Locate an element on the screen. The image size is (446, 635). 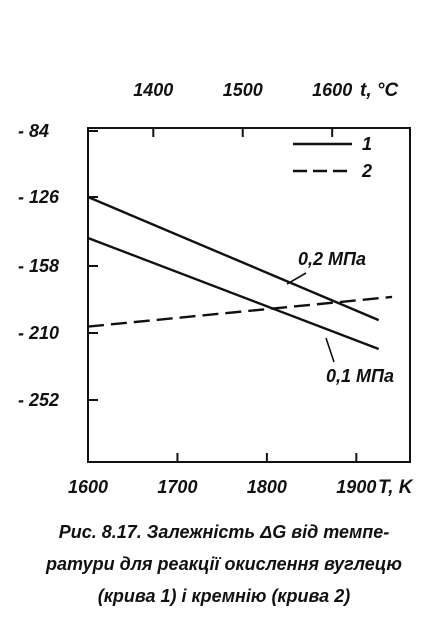
x-top-tick-label-2: 1600 is located at coordinates (332, 90).